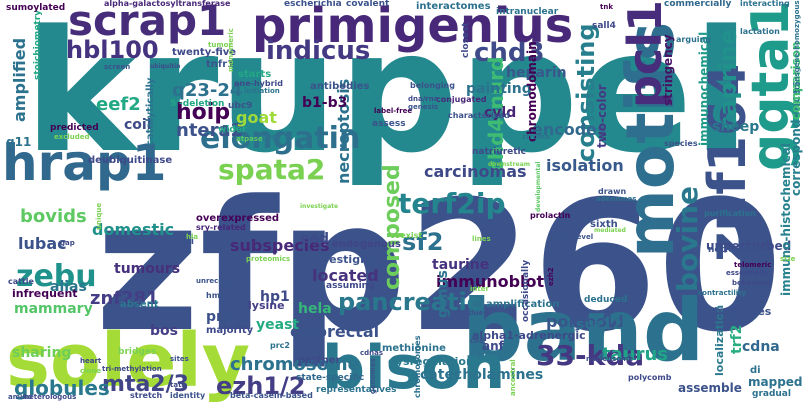 The height and width of the screenshot is (404, 808). I want to click on word-gradual: gradual, so click(771, 394).